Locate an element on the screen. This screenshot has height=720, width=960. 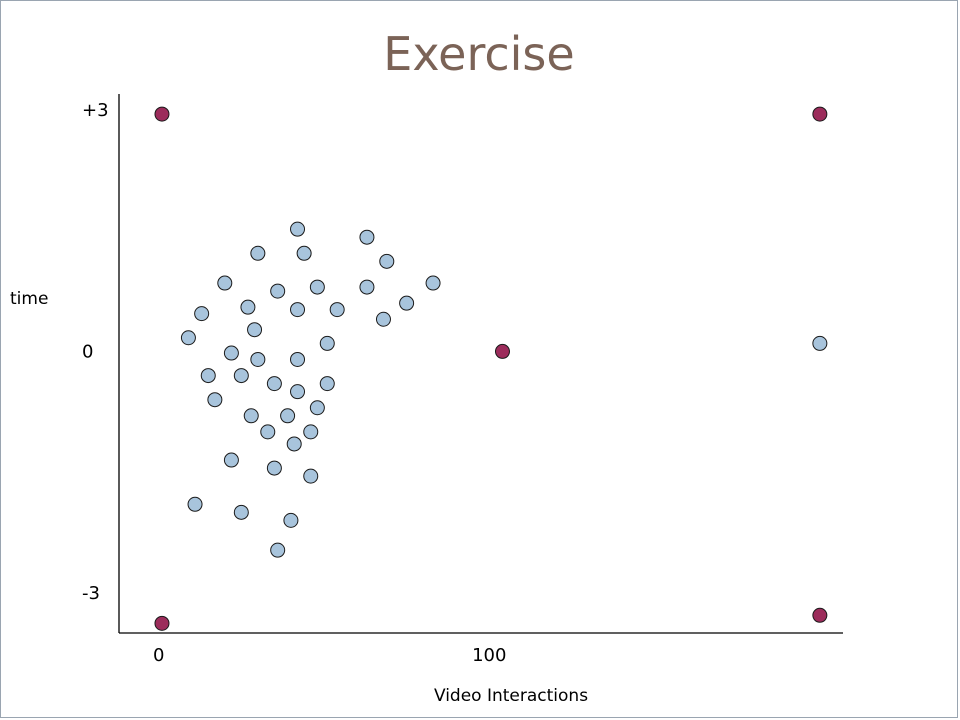
x-axis-label: Video Interactions is located at coordinates (511, 696).